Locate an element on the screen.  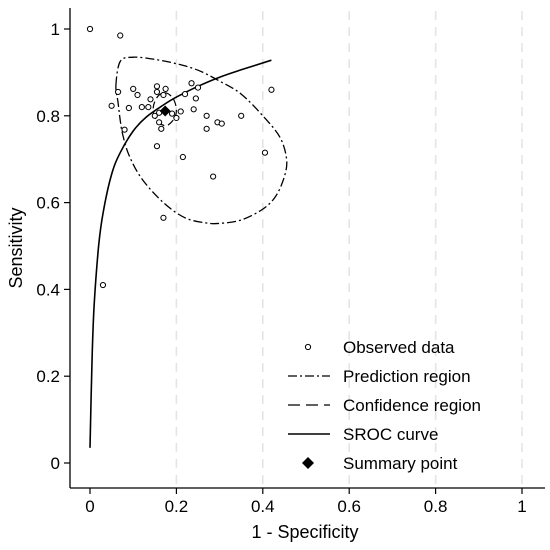
x-tick-label-0: 0 is located at coordinates (89, 506).